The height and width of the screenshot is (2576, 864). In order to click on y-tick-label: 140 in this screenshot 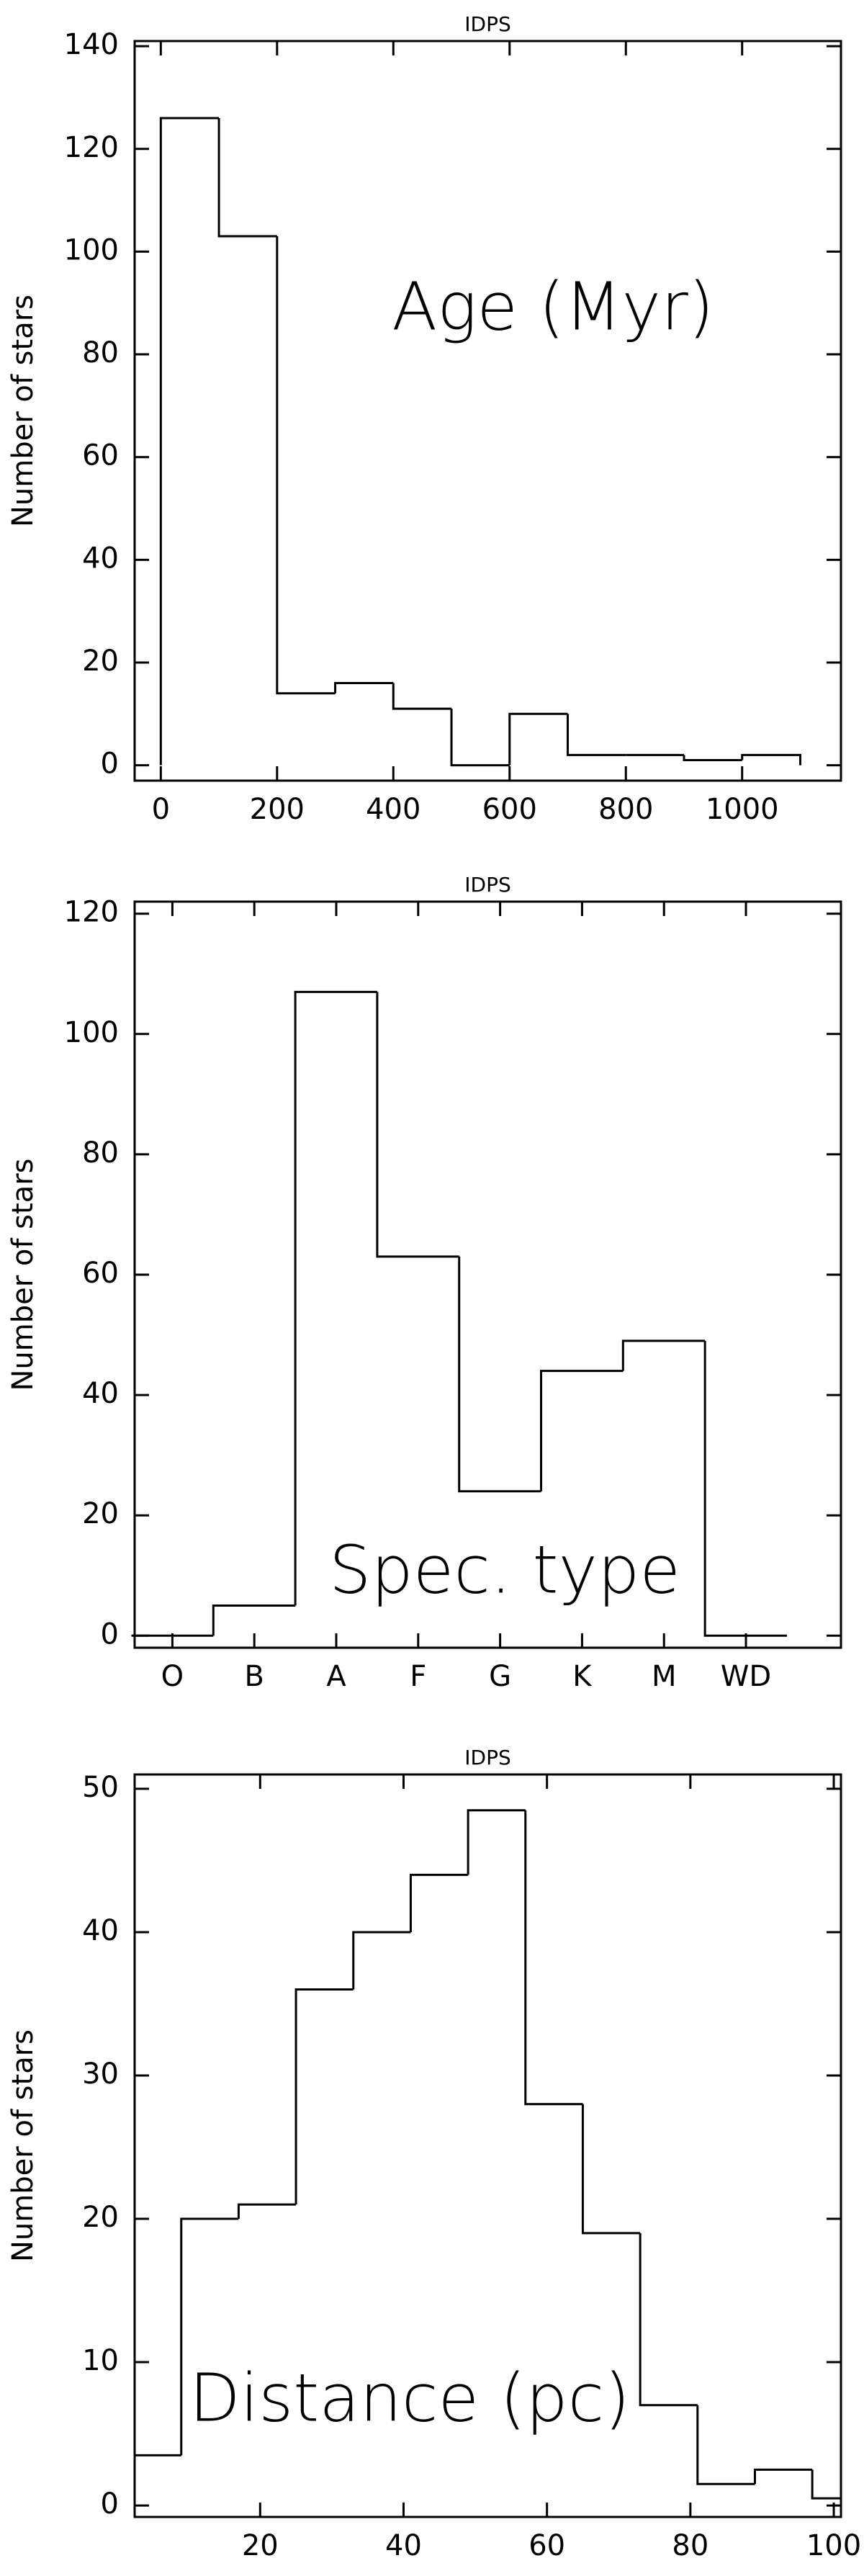, I will do `click(91, 44)`.